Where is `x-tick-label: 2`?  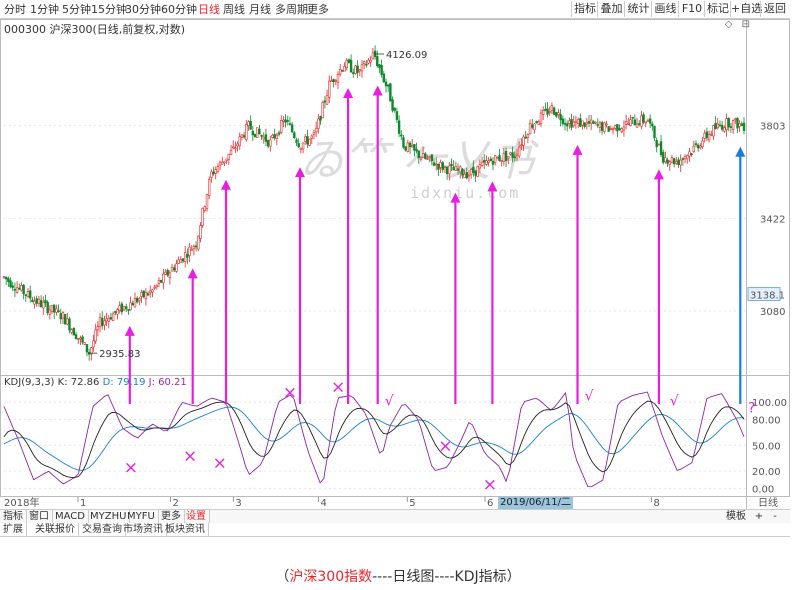 x-tick-label: 2 is located at coordinates (176, 503).